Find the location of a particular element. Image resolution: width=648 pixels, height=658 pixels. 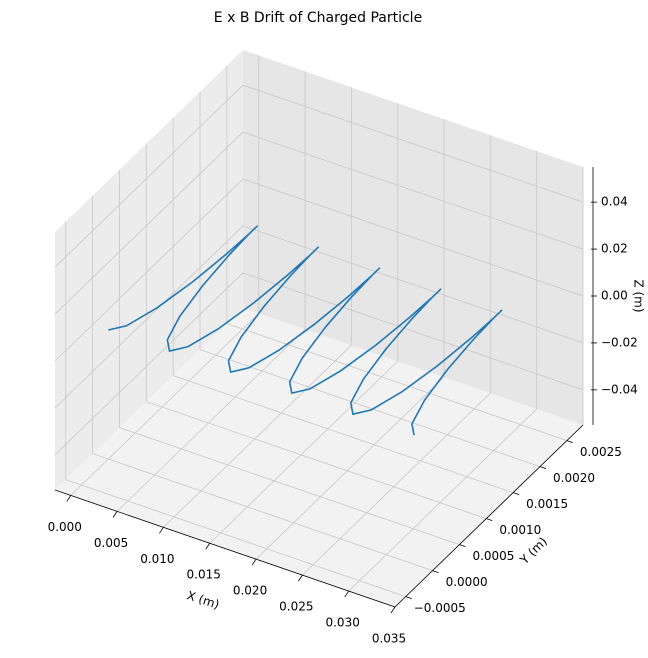

y-axis-label: Y (m) is located at coordinates (533, 550).